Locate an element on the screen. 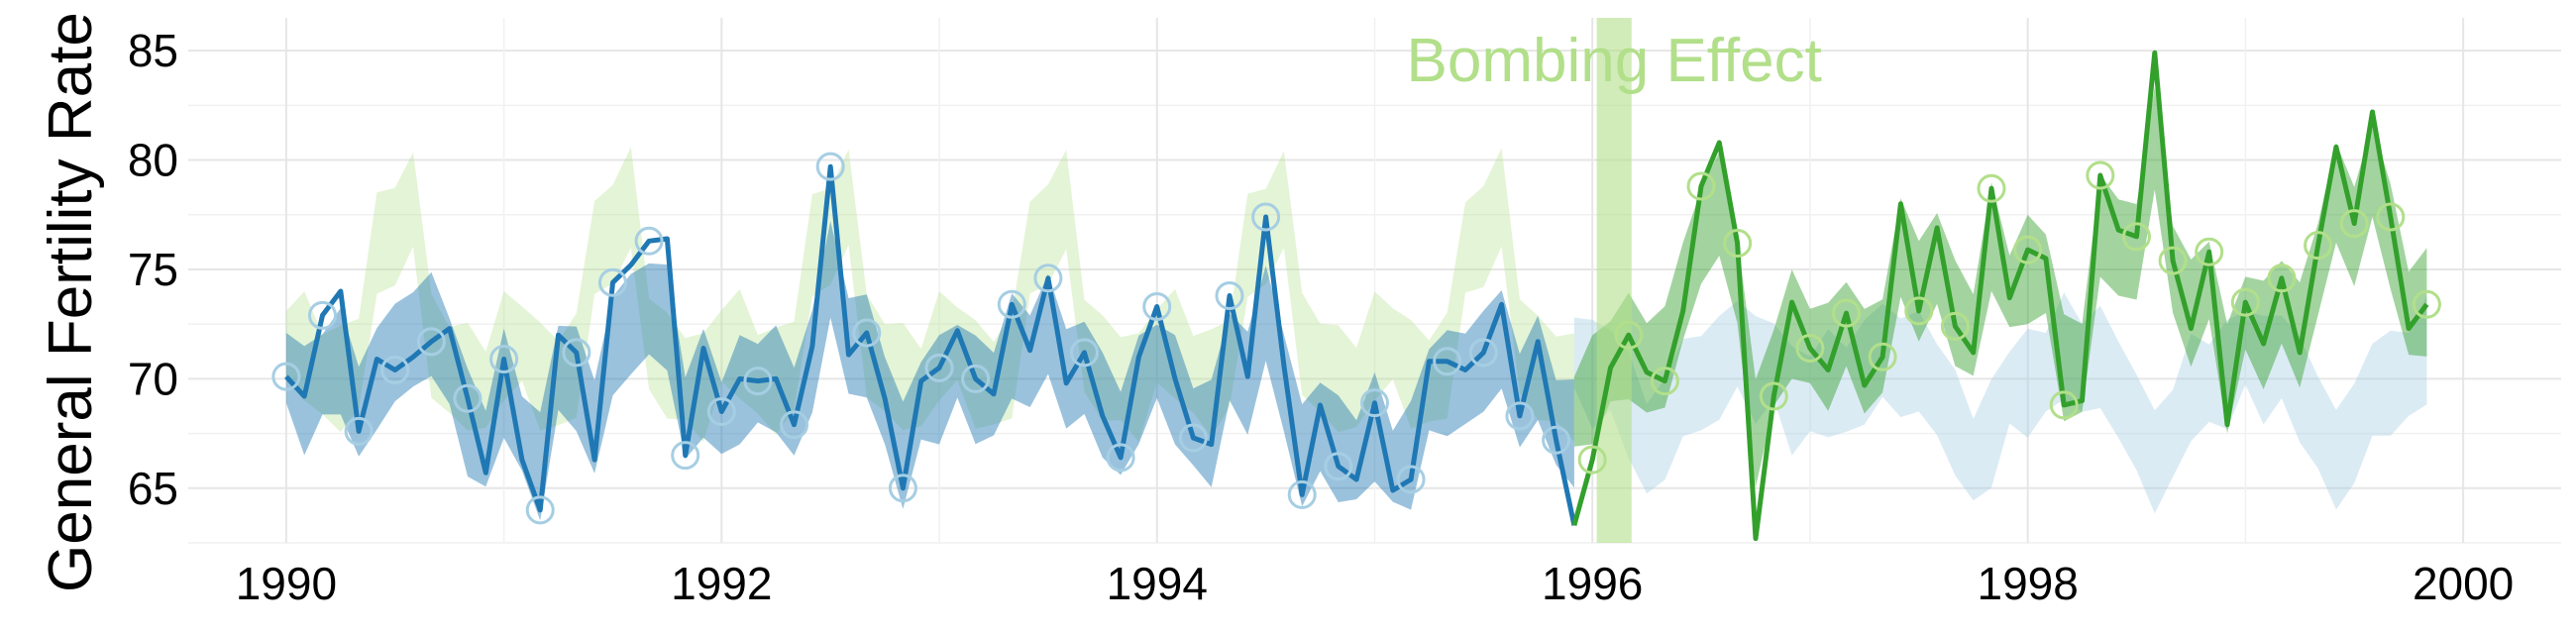  y-tick-label: 85 is located at coordinates (153, 50).